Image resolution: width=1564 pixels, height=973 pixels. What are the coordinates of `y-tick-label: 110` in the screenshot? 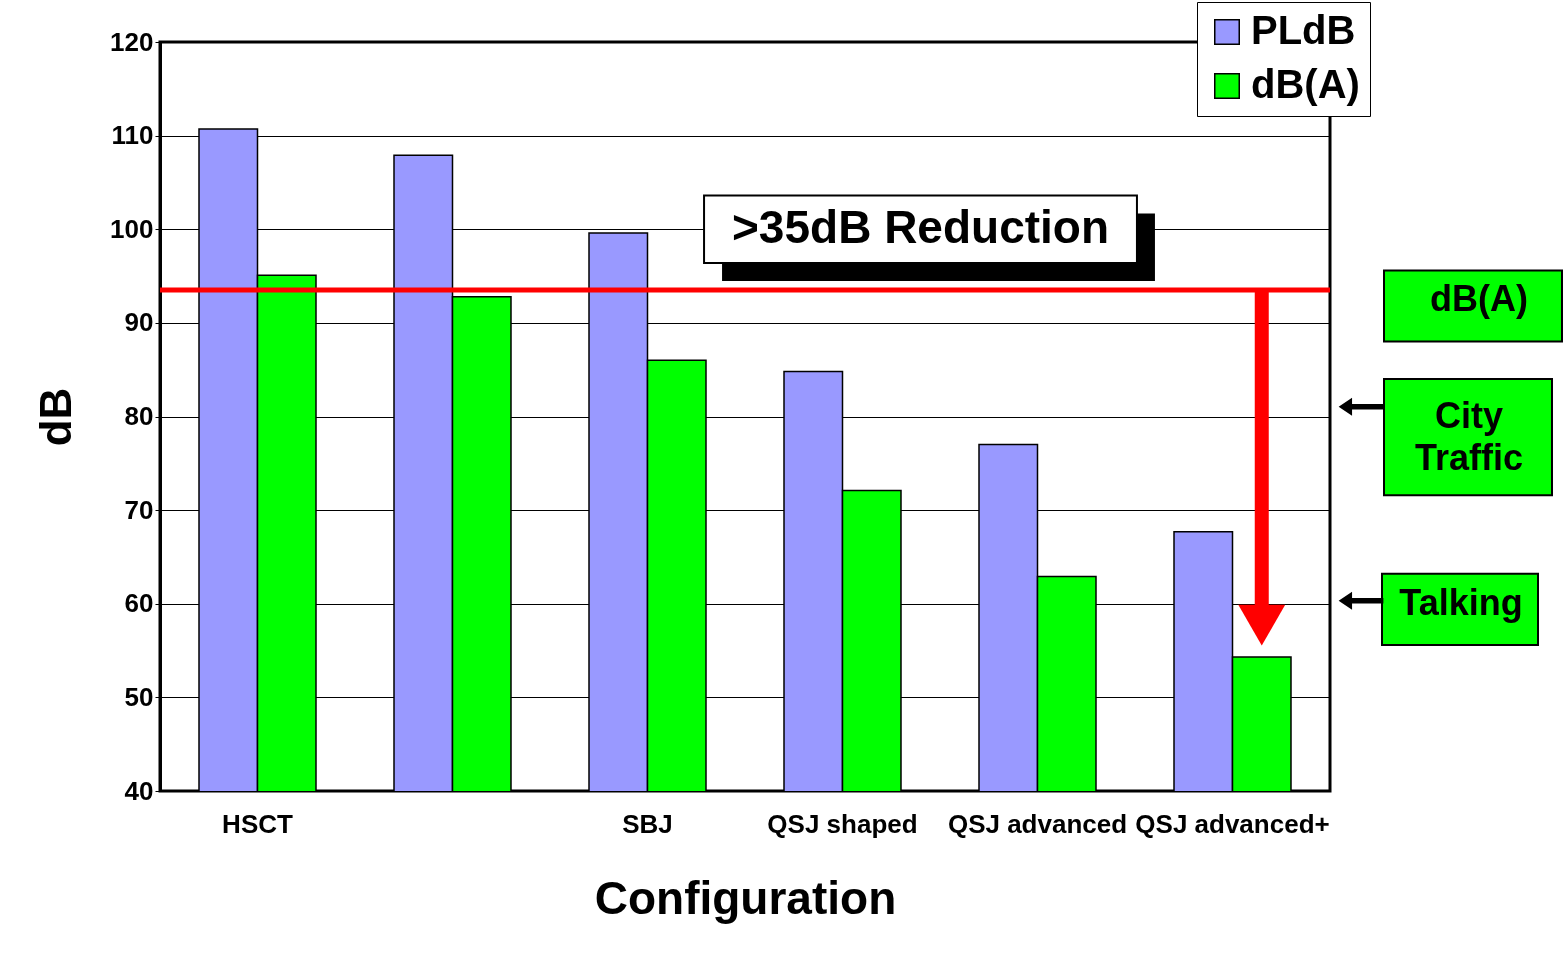 It's located at (132, 135).